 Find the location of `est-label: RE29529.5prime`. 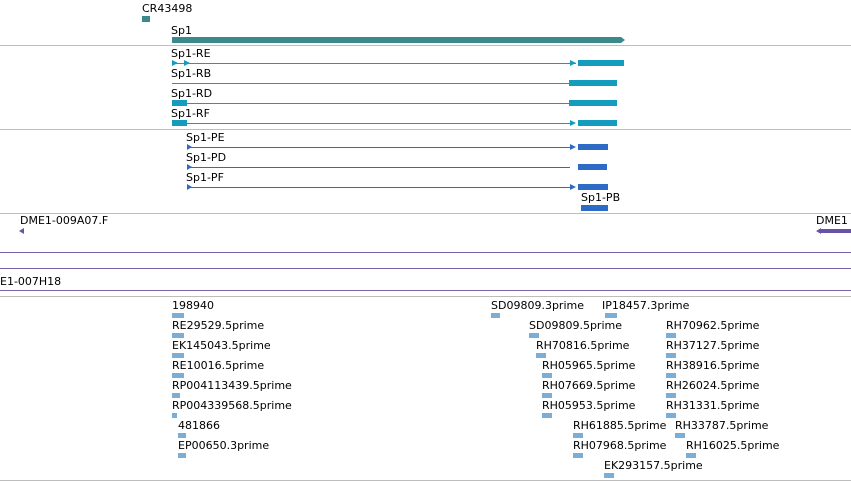

est-label: RE29529.5prime is located at coordinates (218, 325).